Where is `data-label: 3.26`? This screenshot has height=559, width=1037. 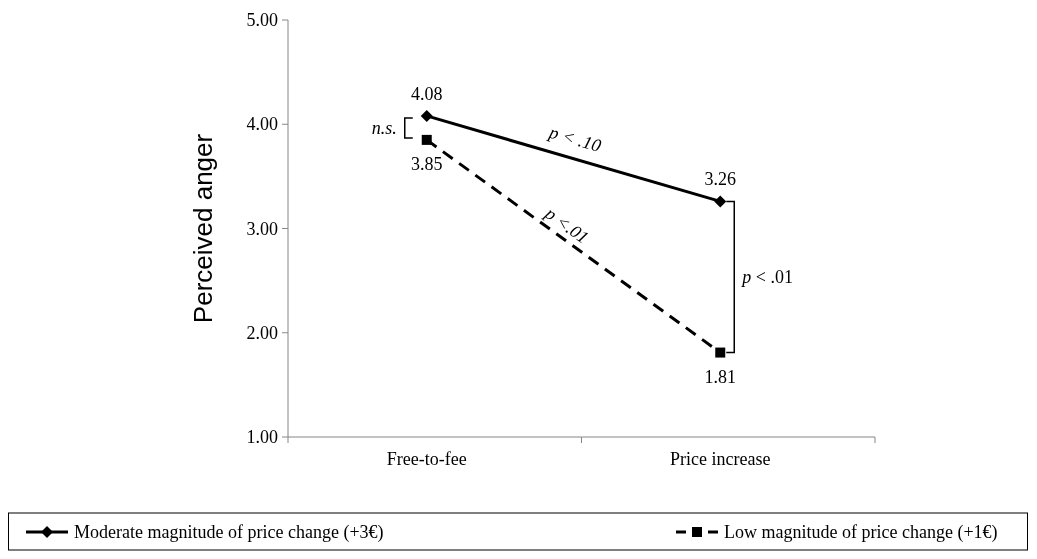 data-label: 3.26 is located at coordinates (720, 179).